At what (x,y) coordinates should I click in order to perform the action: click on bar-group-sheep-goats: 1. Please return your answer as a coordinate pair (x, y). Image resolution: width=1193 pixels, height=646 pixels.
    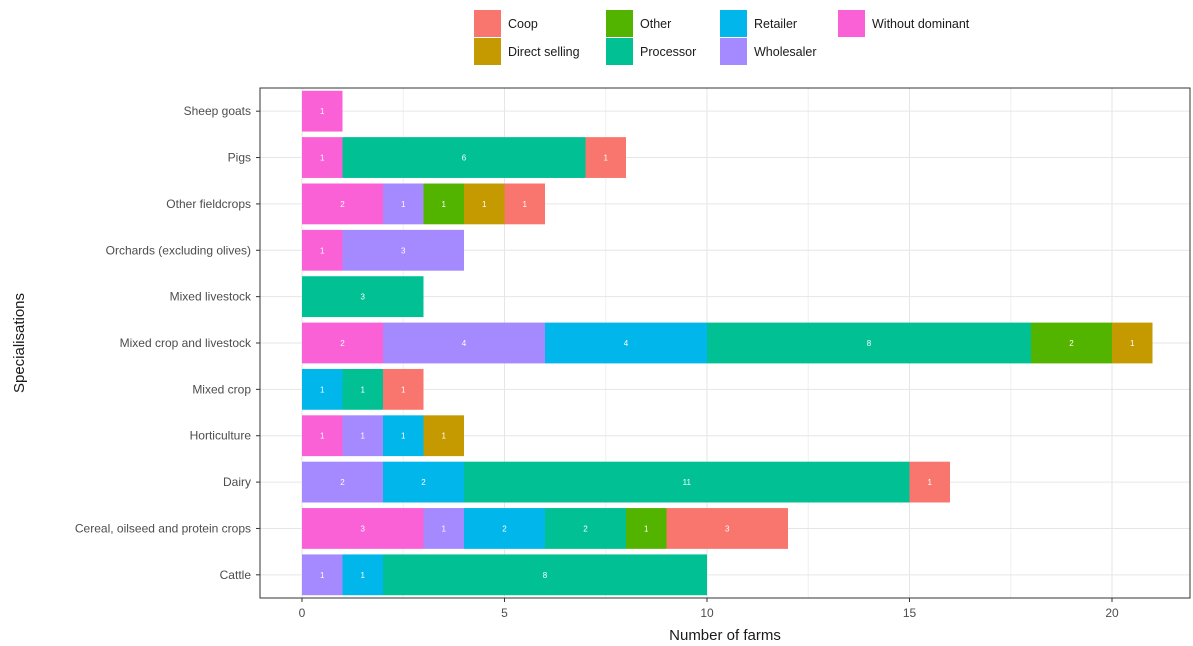
    Looking at the image, I should click on (322, 111).